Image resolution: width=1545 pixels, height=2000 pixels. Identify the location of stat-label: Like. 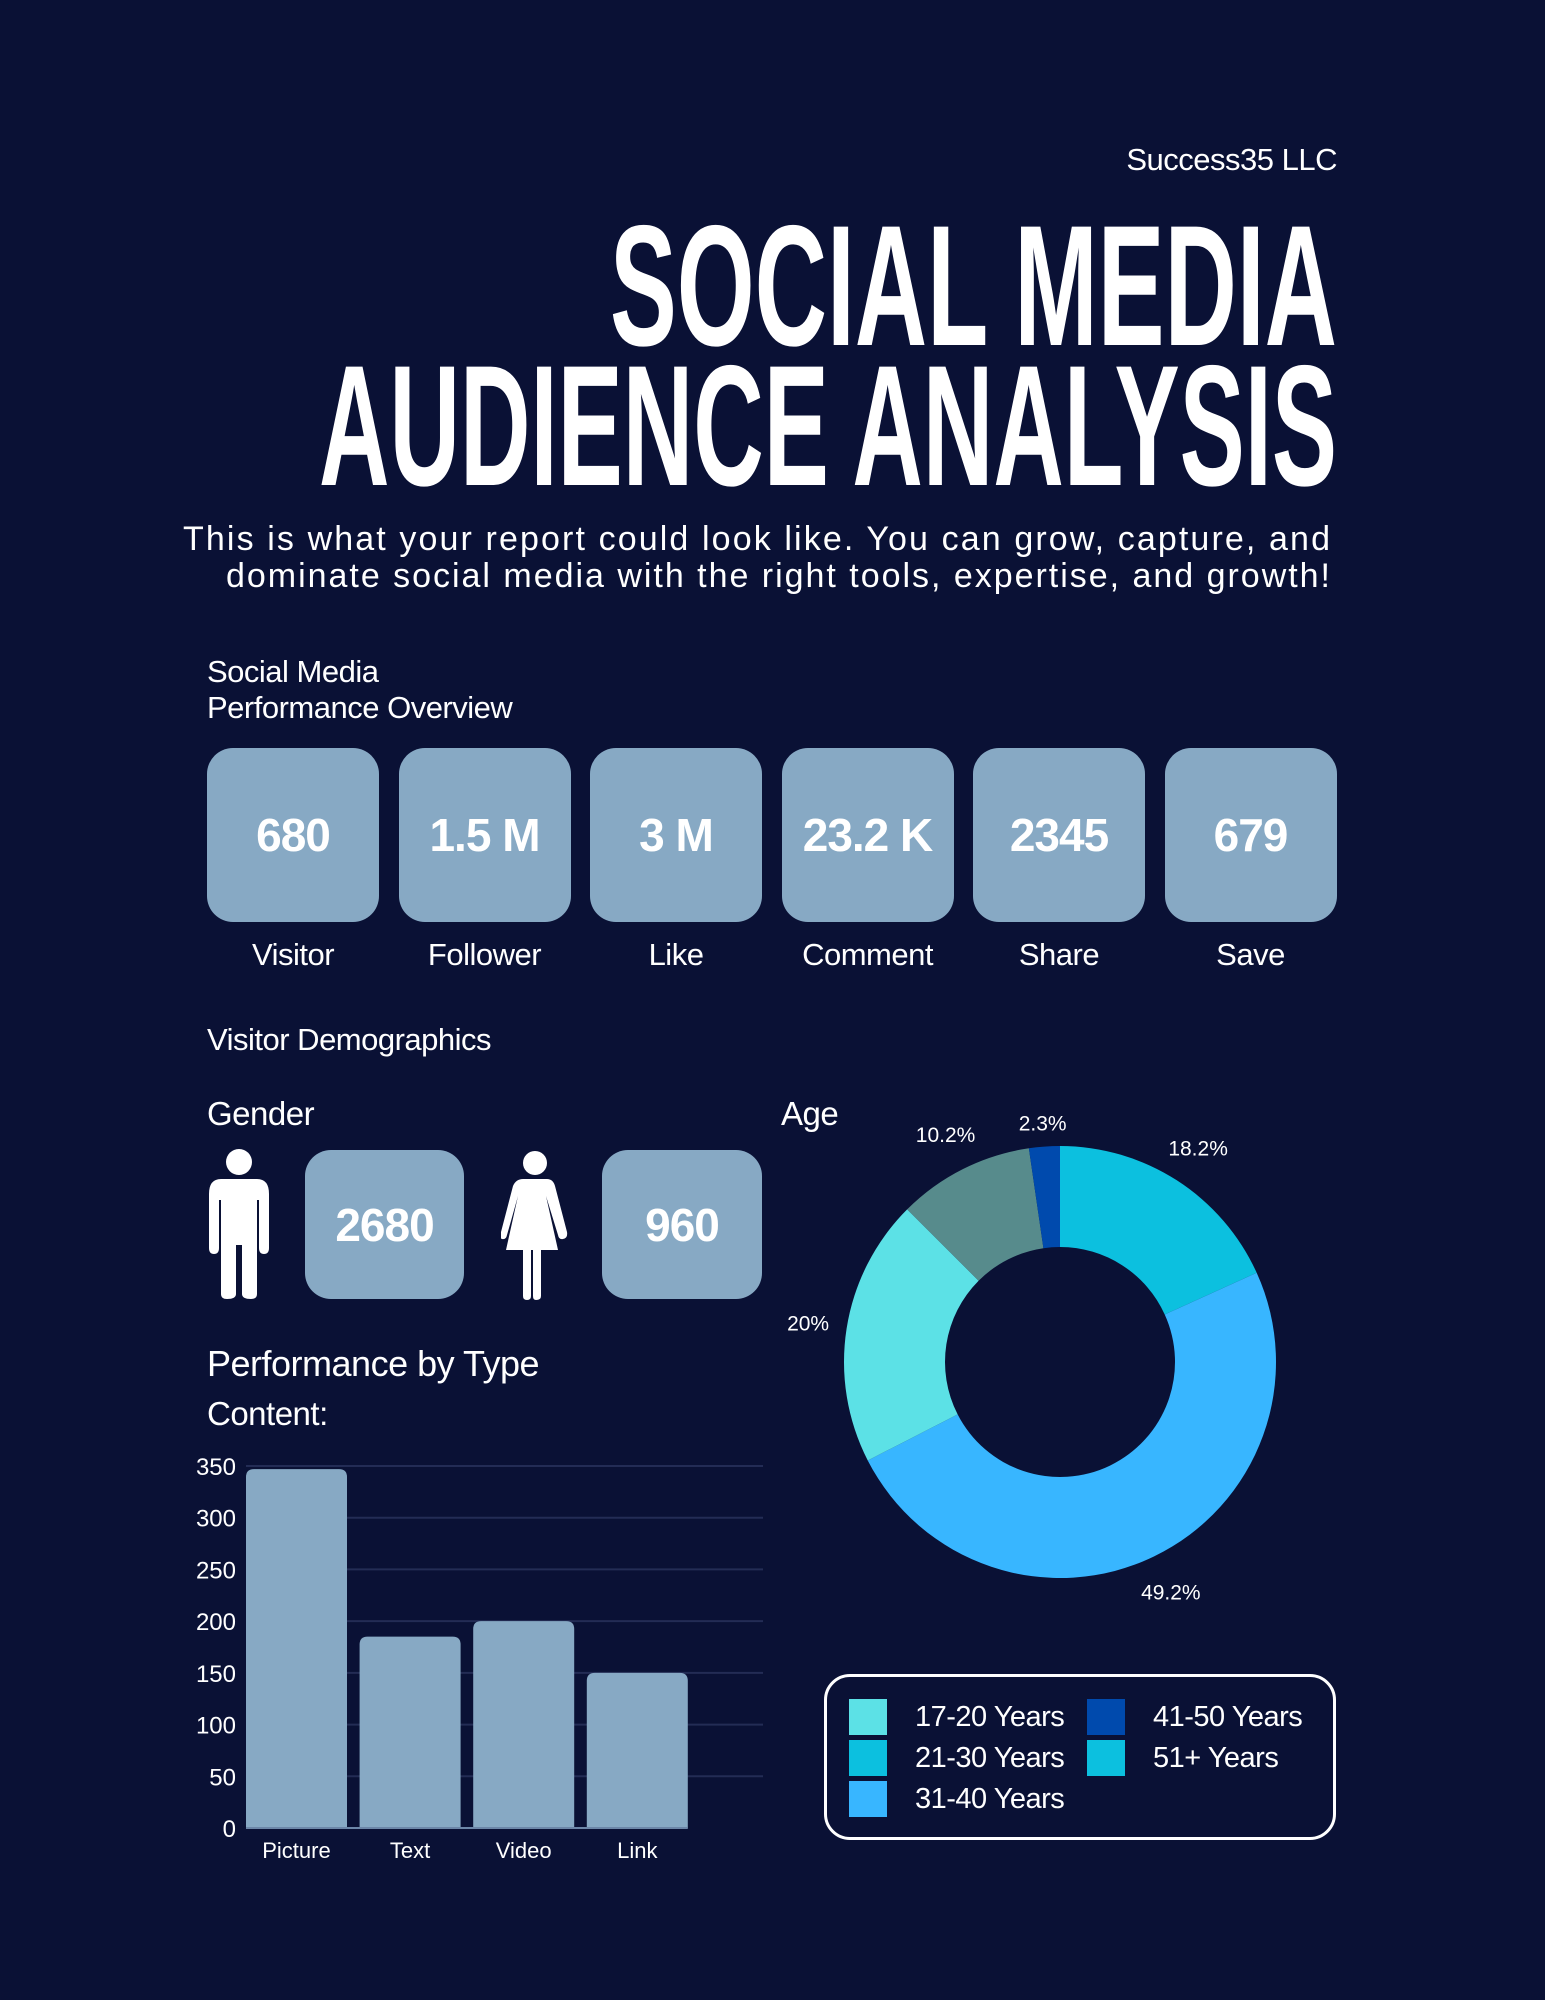
(676, 954).